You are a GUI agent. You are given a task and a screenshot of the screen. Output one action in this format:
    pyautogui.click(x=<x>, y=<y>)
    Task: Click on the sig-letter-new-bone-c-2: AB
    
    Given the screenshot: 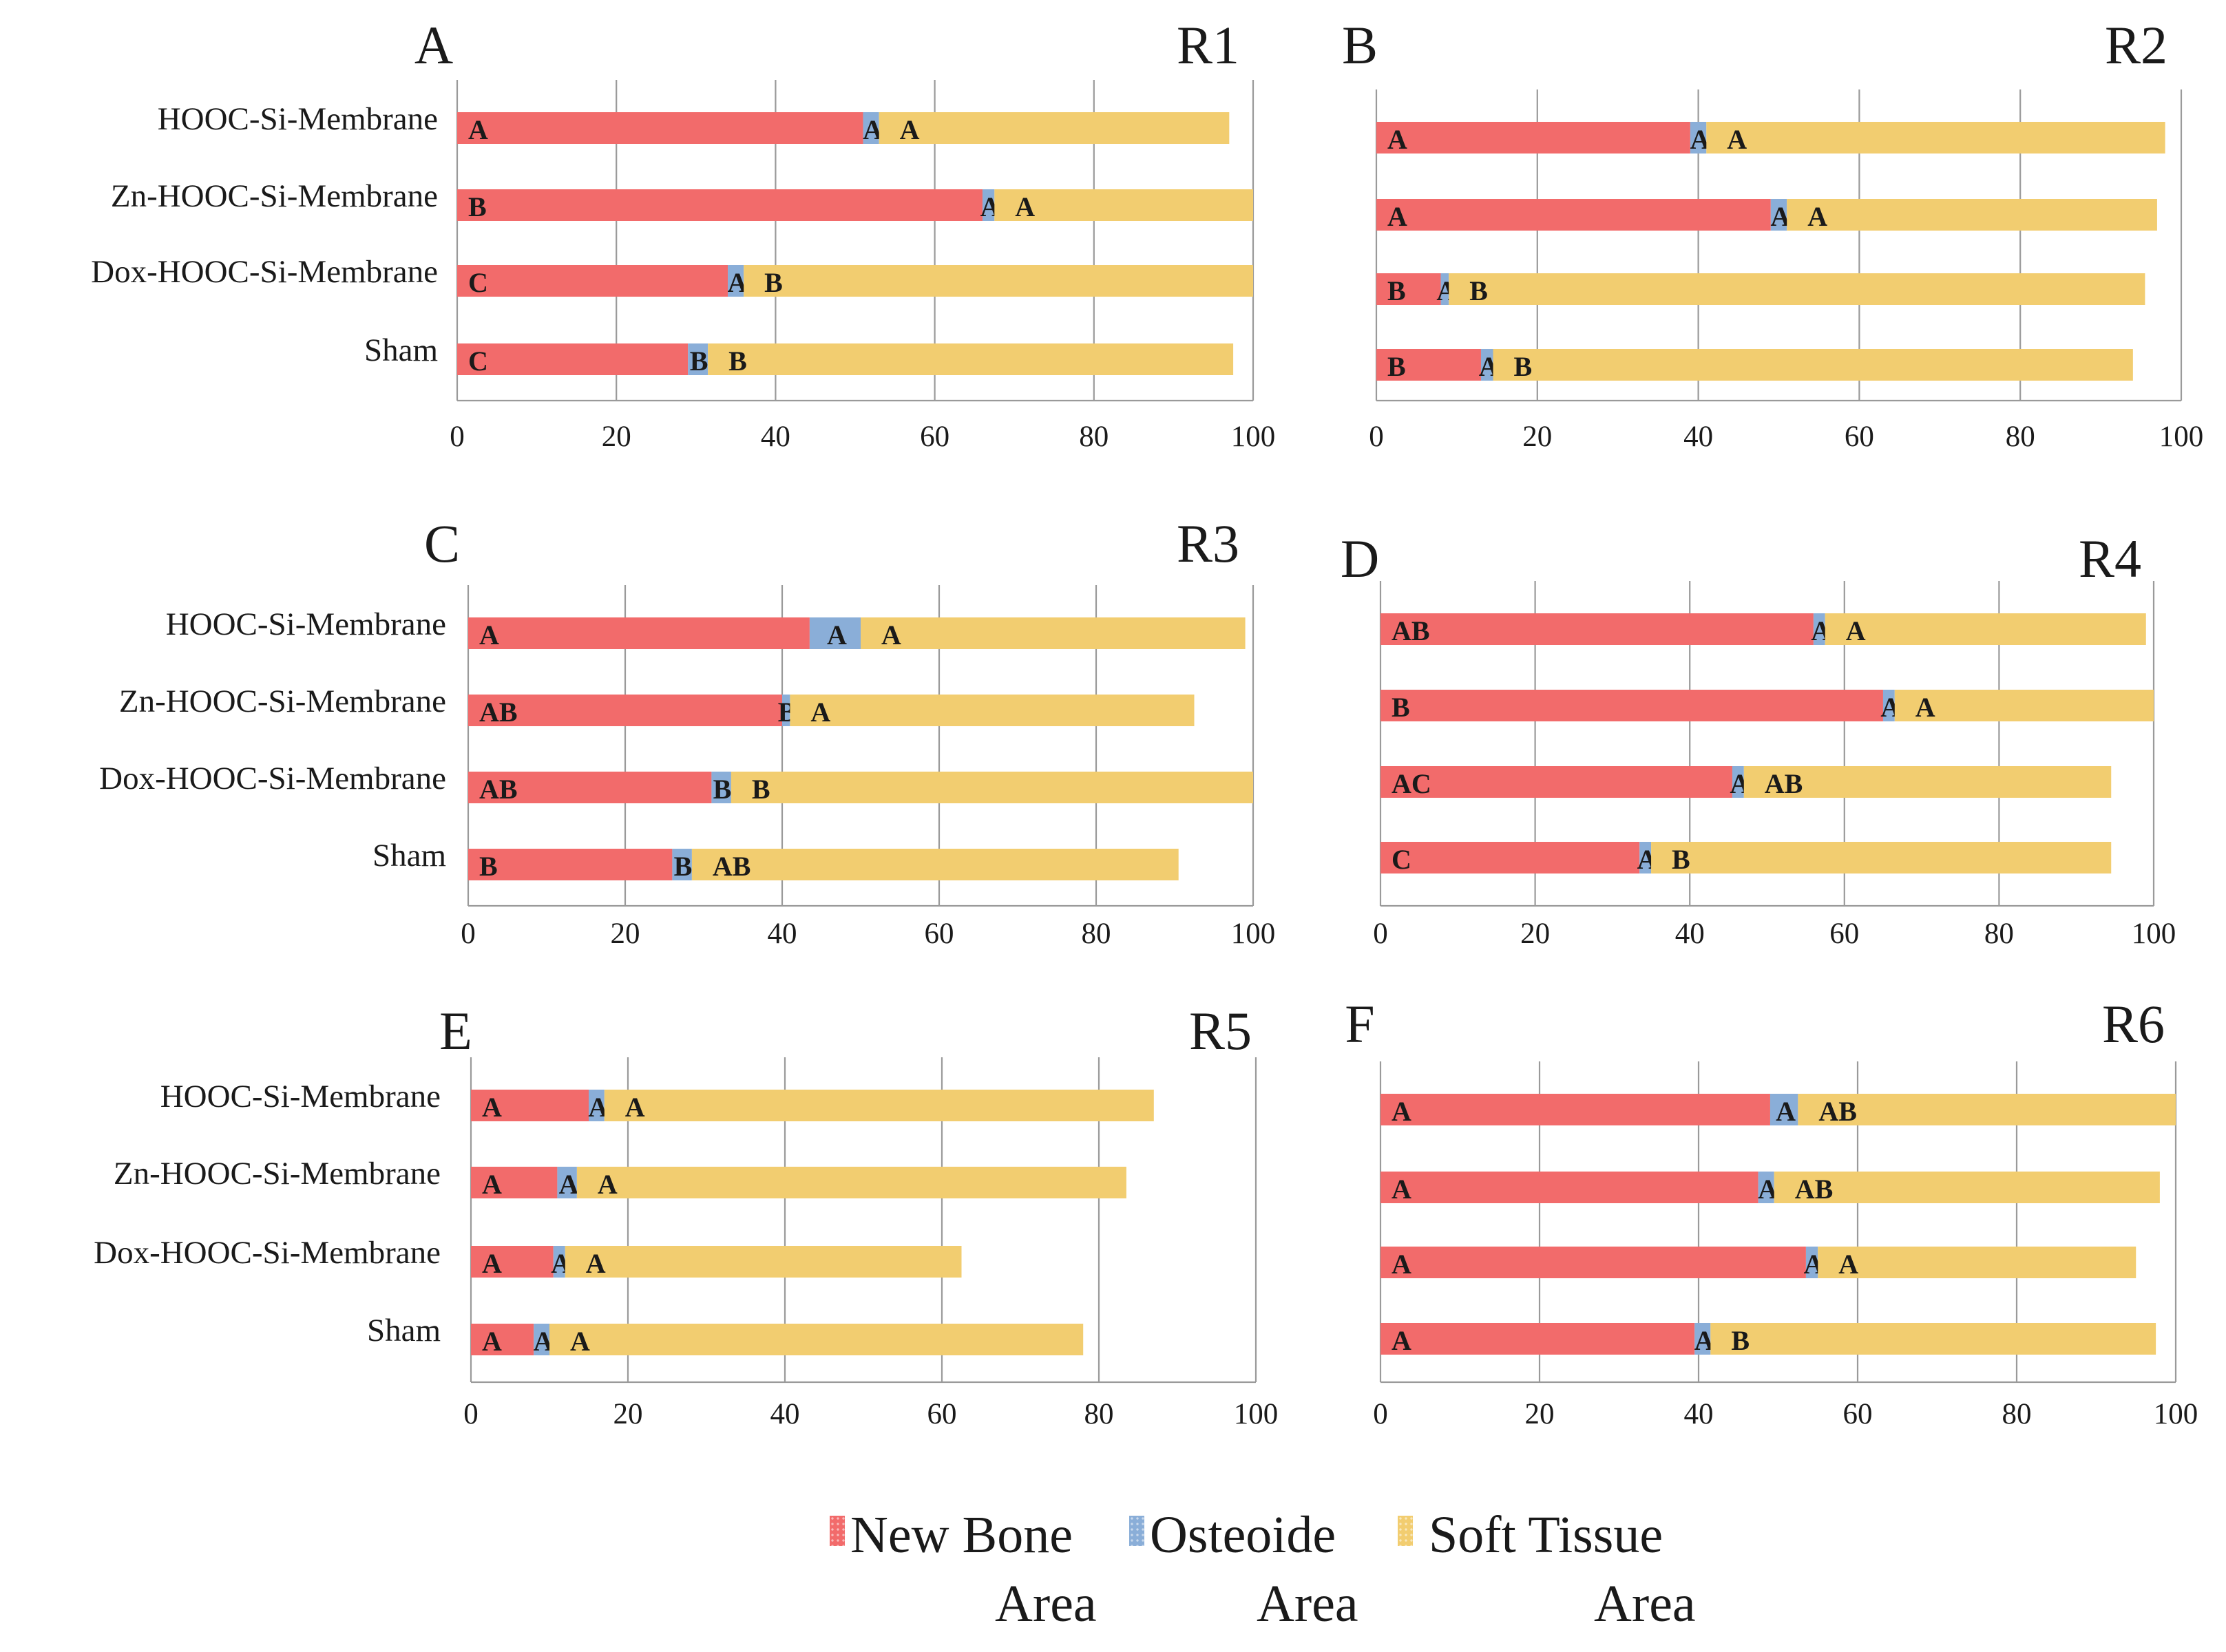 What is the action you would take?
    pyautogui.click(x=498, y=790)
    